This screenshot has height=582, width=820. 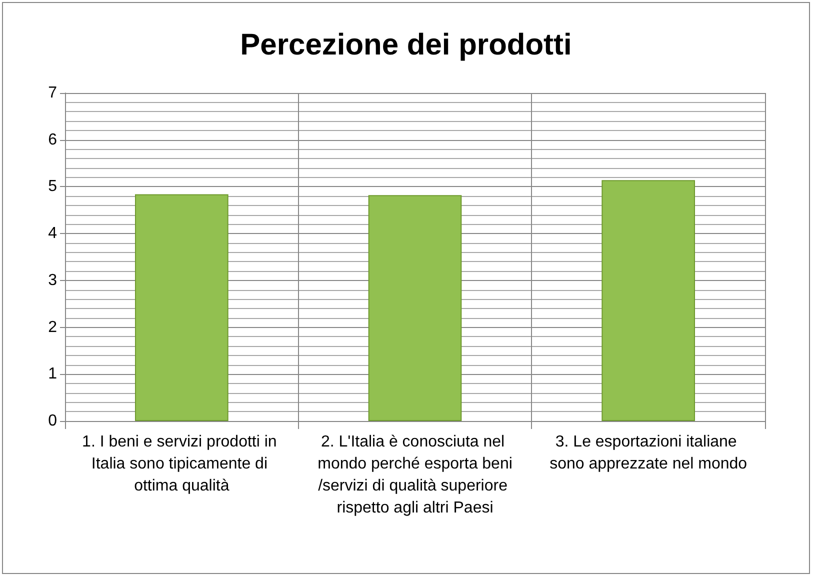 What do you see at coordinates (182, 464) in the screenshot?
I see `x-tick-label: 1. I beni e servizi prodotti in Italia sono tipicamente di ottima qualità` at bounding box center [182, 464].